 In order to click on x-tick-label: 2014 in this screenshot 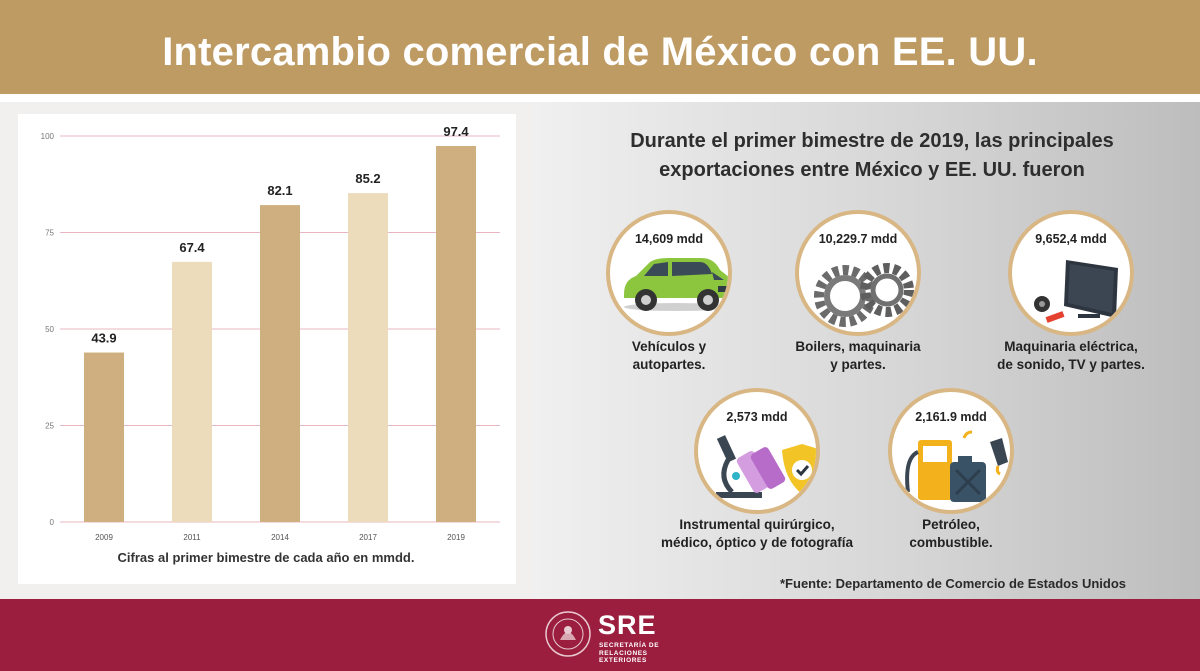, I will do `click(280, 537)`.